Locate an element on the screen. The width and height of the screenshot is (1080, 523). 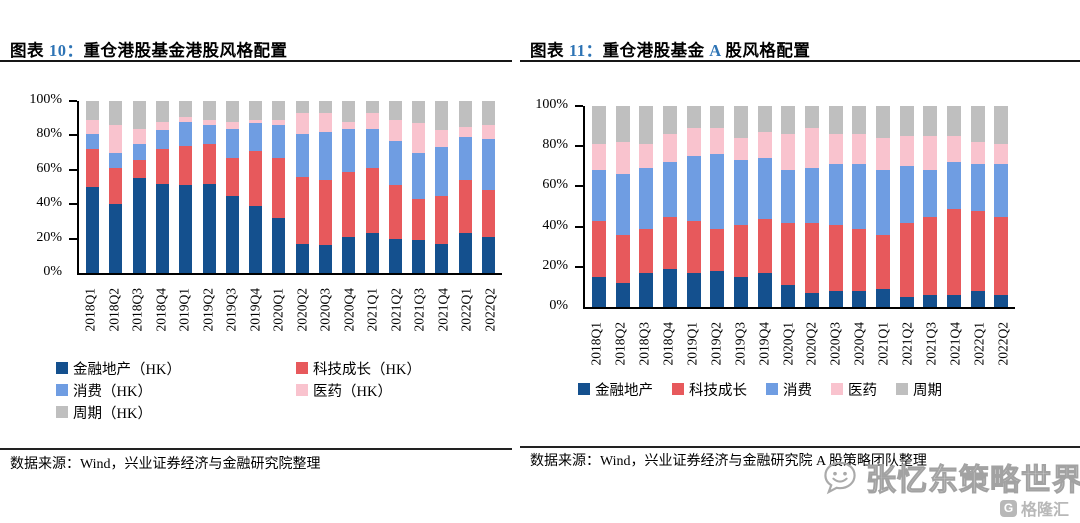
data-source-note: 数据来源：Wind，兴业证券经济与金融研究院整理 is located at coordinates (165, 464).